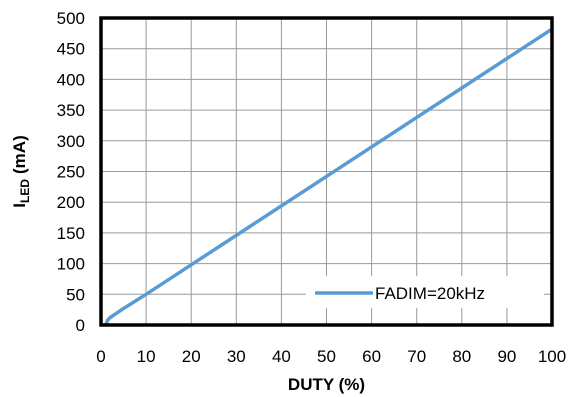  What do you see at coordinates (371, 356) in the screenshot?
I see `x-tick-label: 60` at bounding box center [371, 356].